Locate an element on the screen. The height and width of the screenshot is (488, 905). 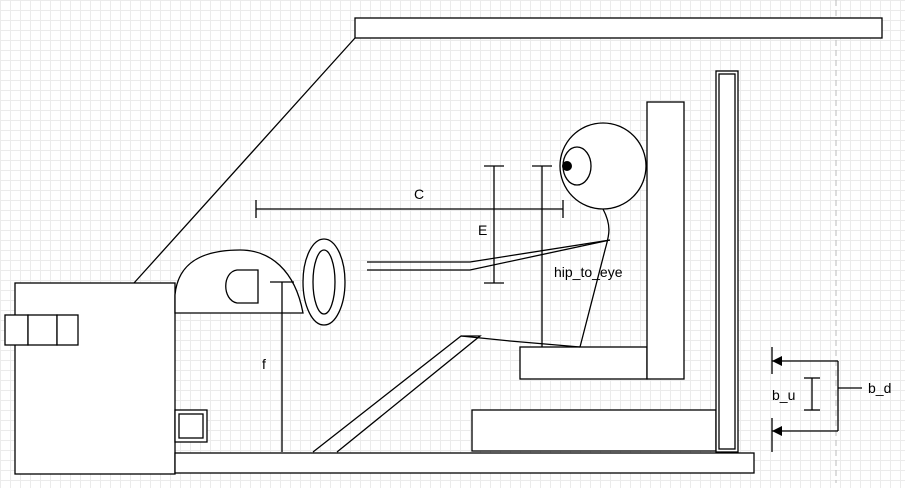
seat-backrest is located at coordinates (665, 240).